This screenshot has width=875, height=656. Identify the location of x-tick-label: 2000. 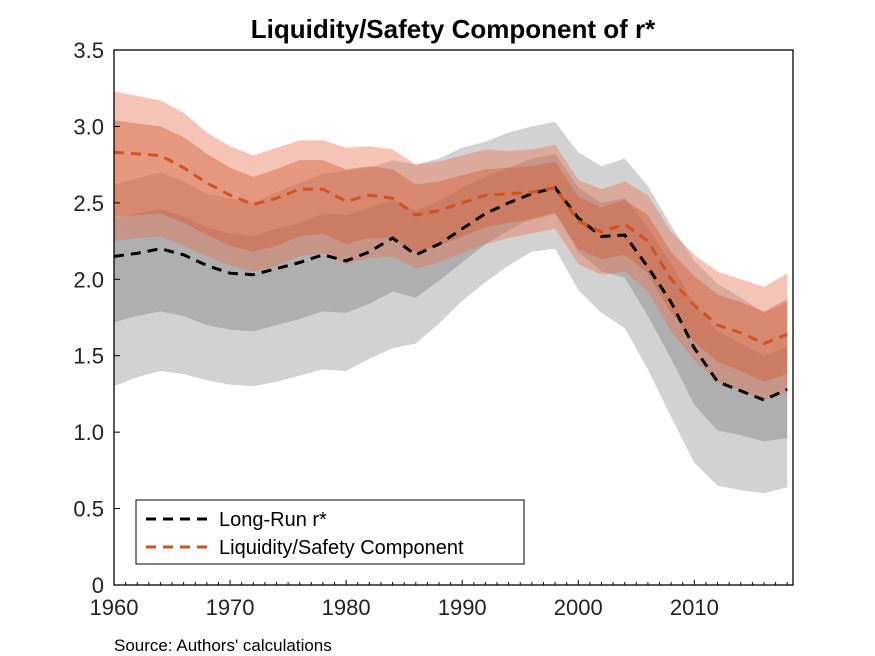
(578, 607).